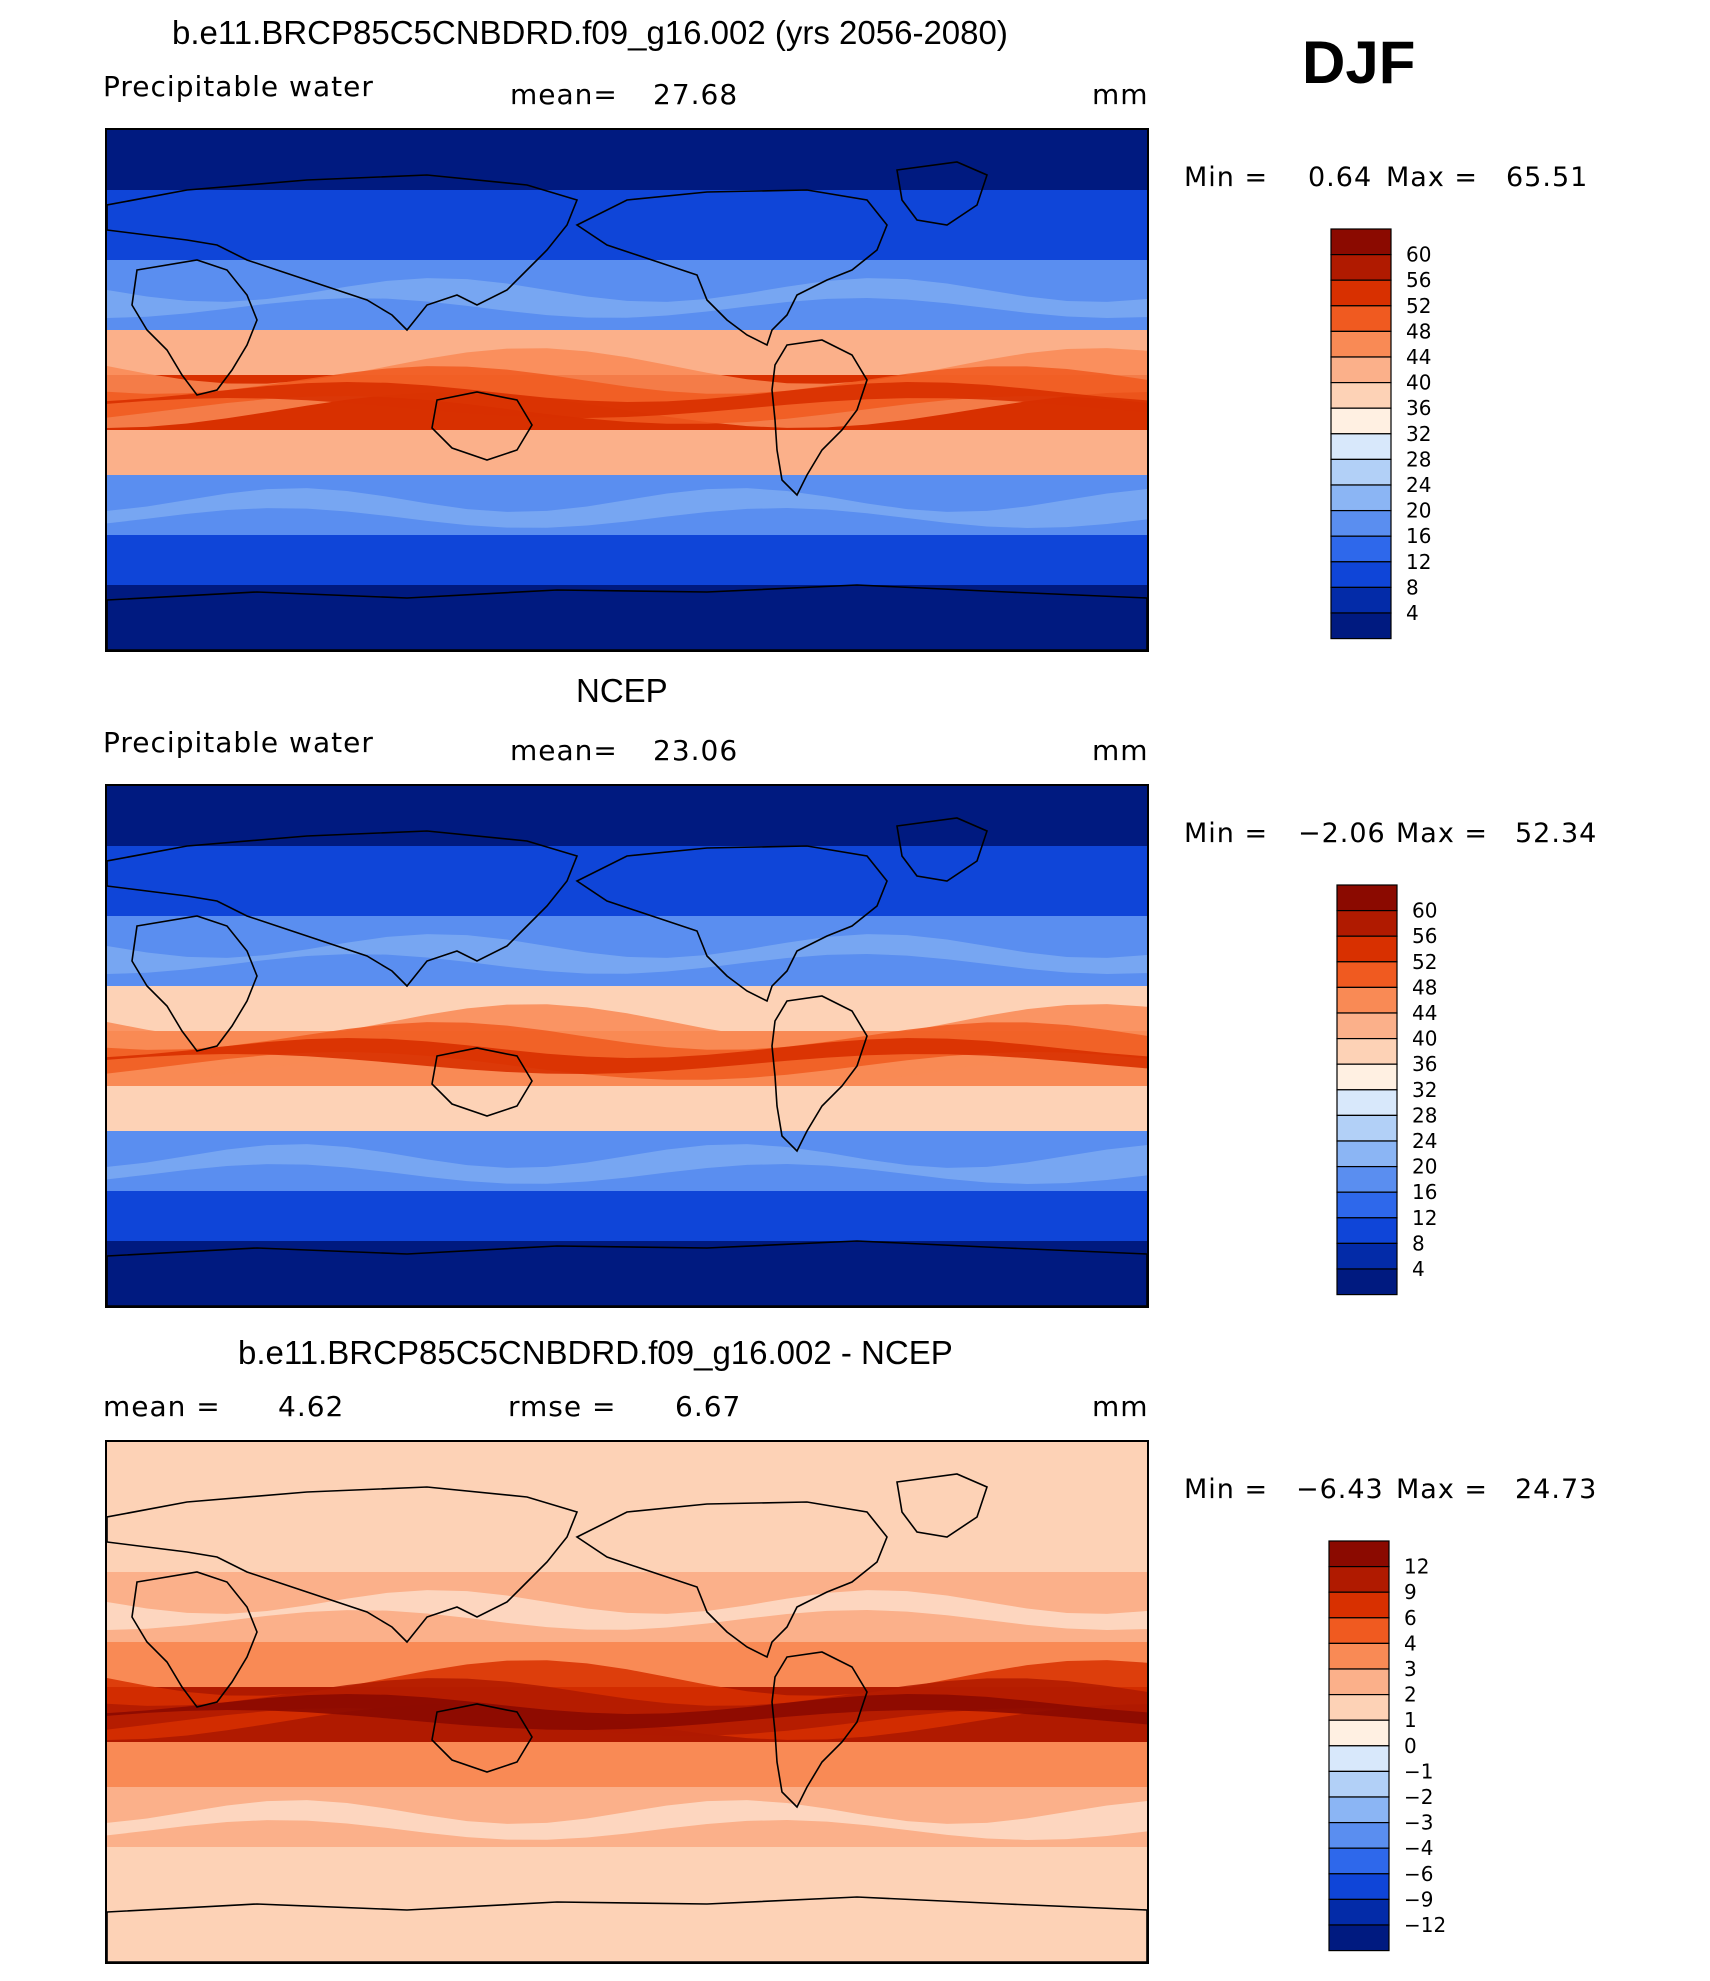 This screenshot has height=1981, width=1710. I want to click on panel-obs-max-label: Max =, so click(1442, 833).